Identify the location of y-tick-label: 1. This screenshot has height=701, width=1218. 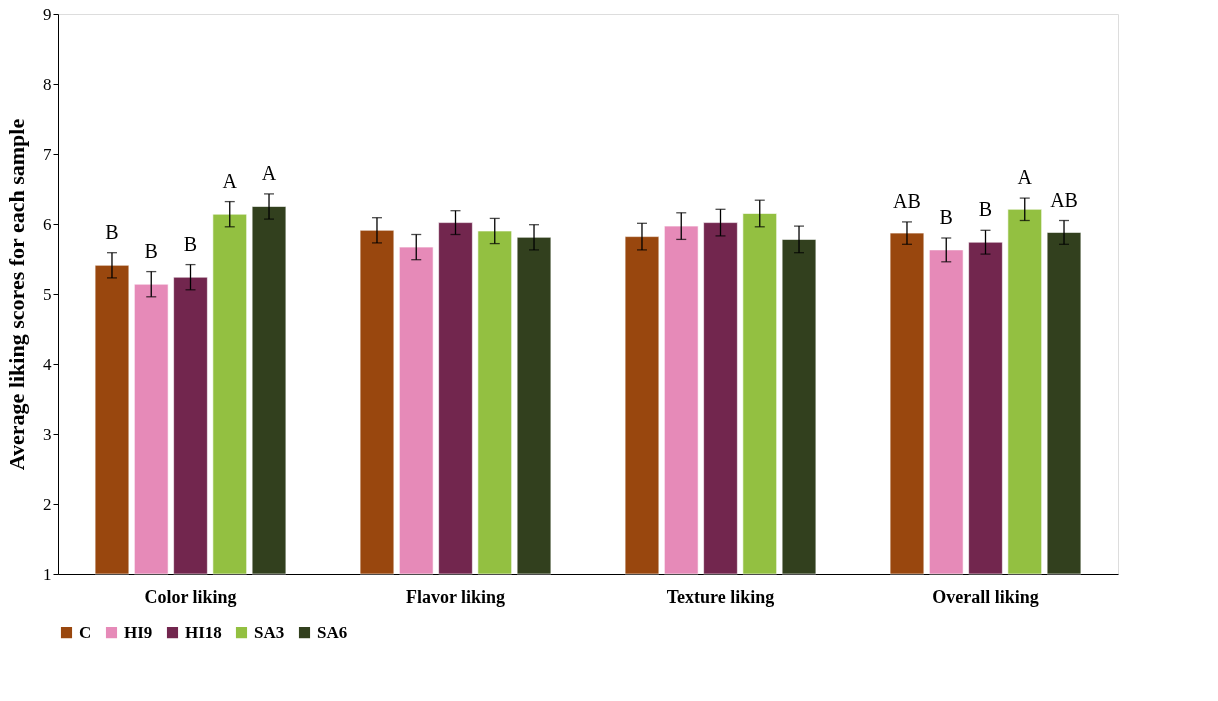
(47, 574).